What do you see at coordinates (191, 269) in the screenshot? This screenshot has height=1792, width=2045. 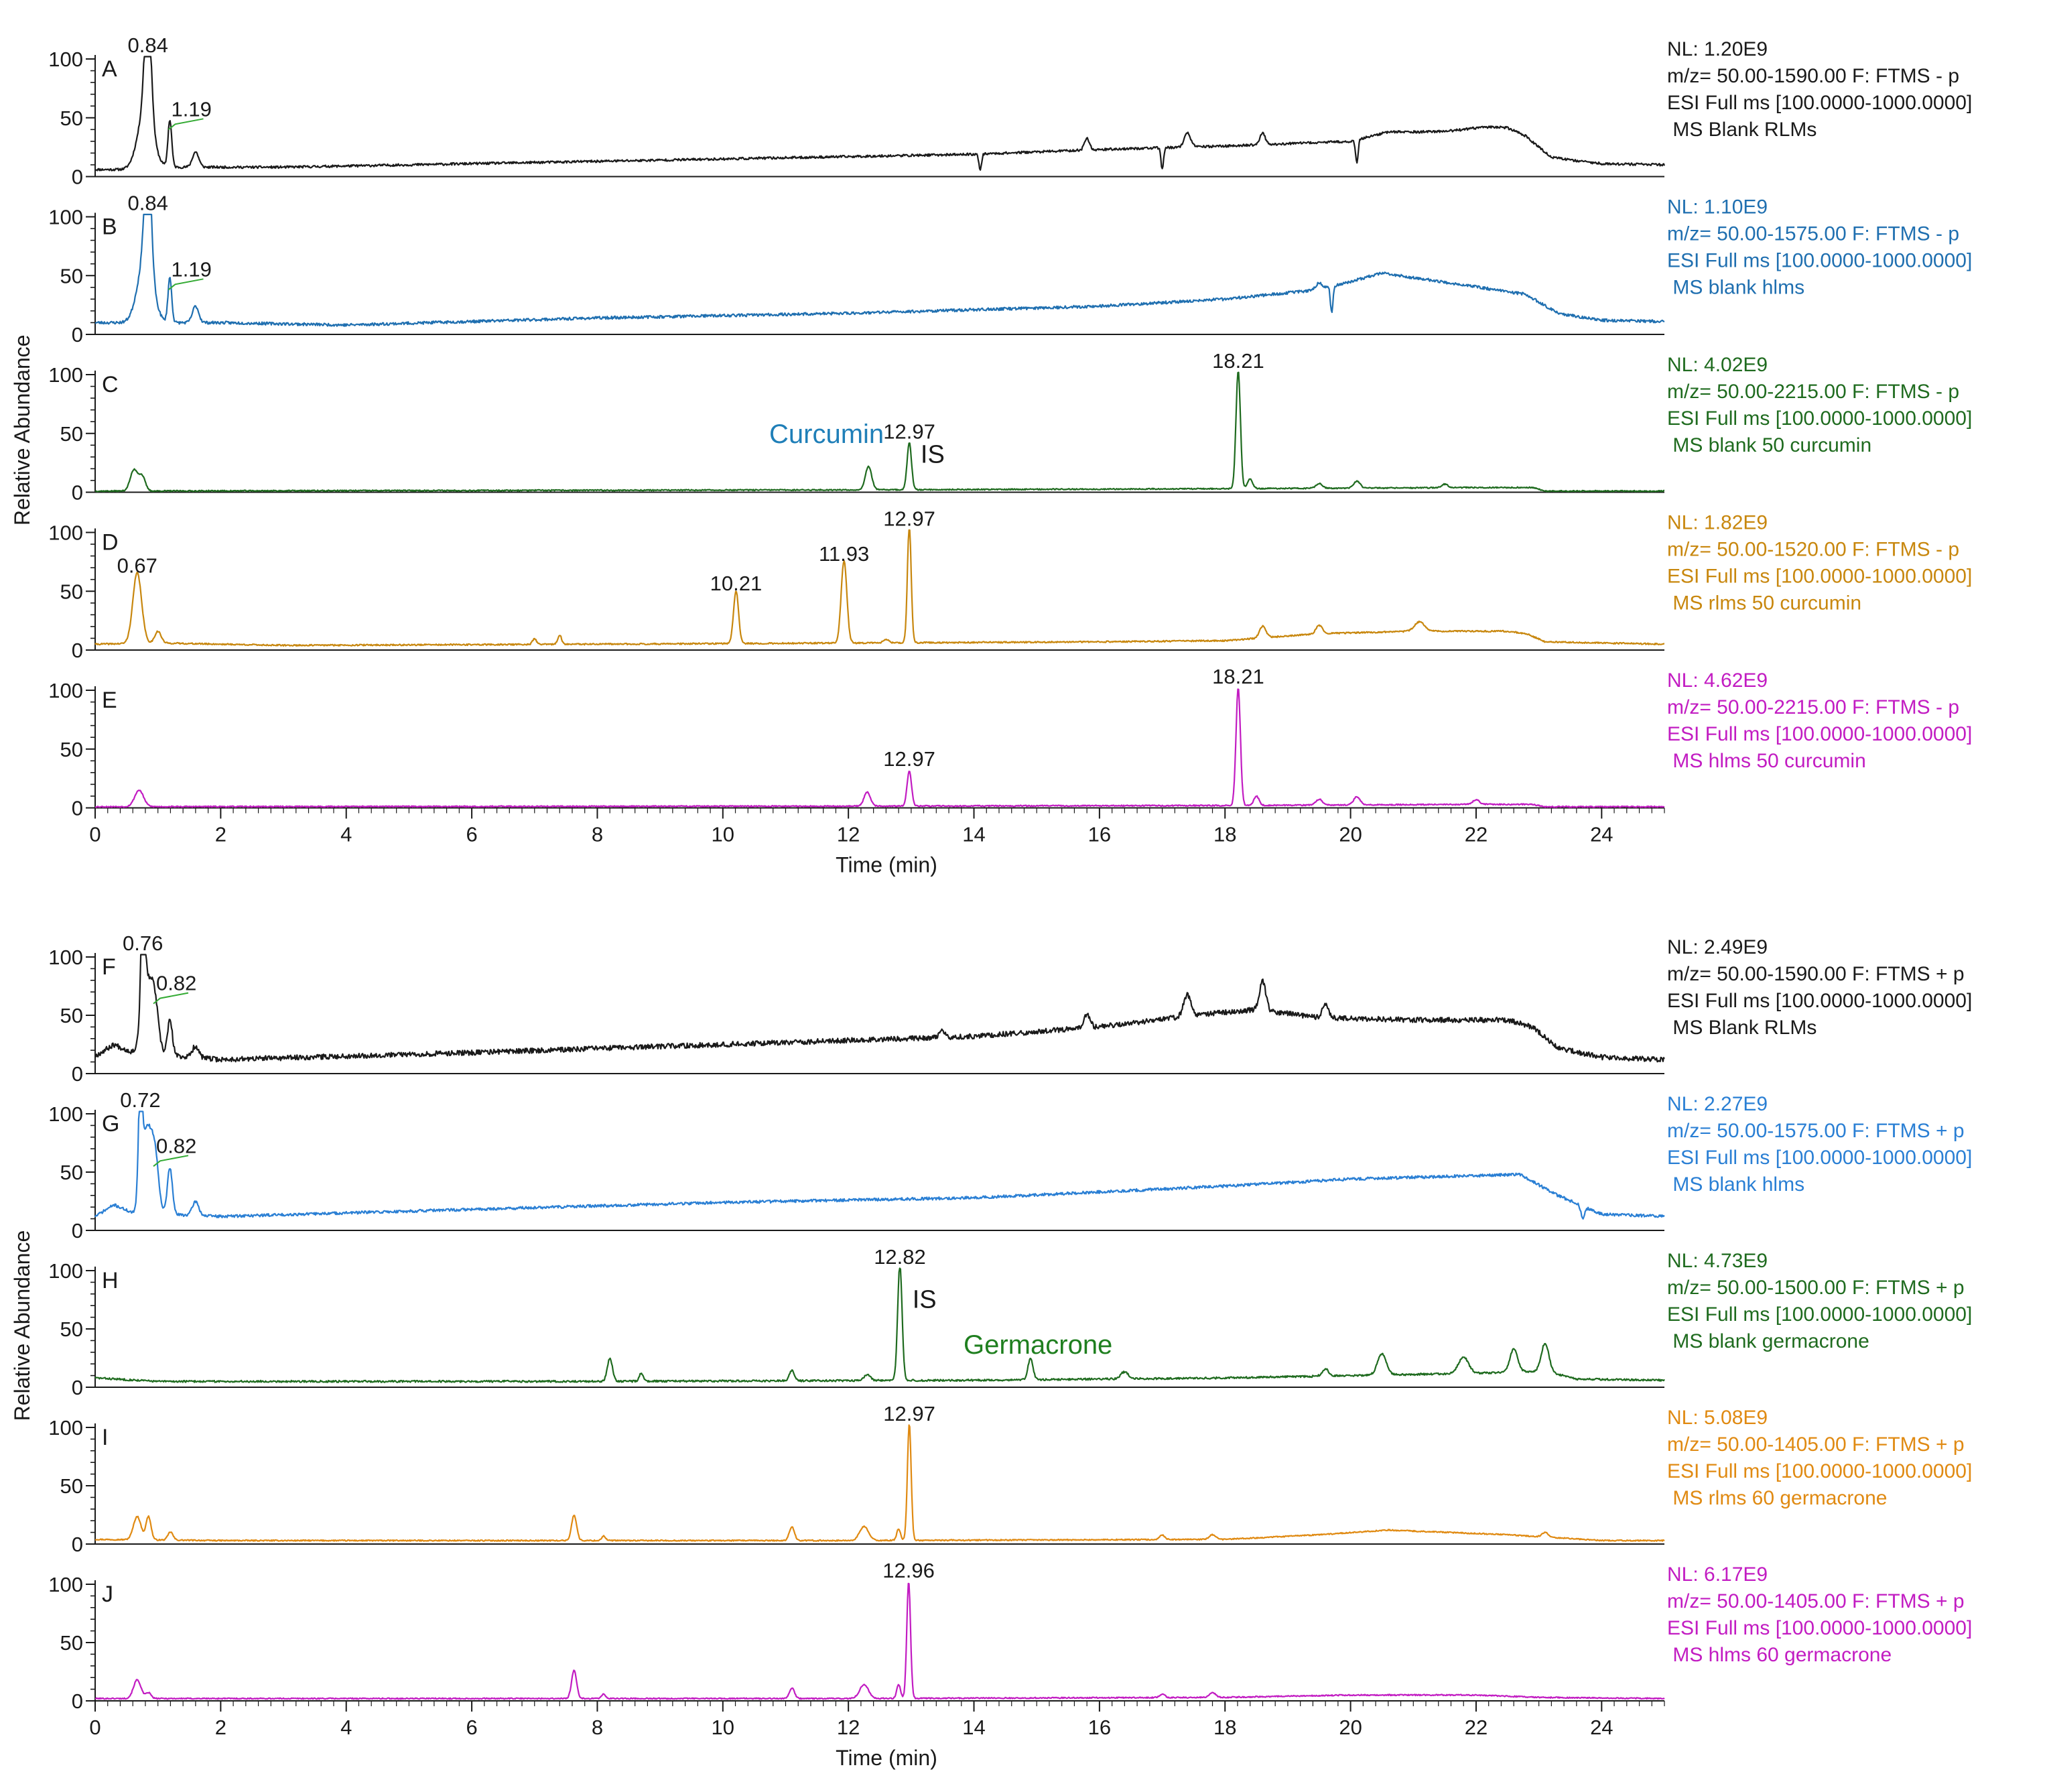 I see `peak-label: 1.19` at bounding box center [191, 269].